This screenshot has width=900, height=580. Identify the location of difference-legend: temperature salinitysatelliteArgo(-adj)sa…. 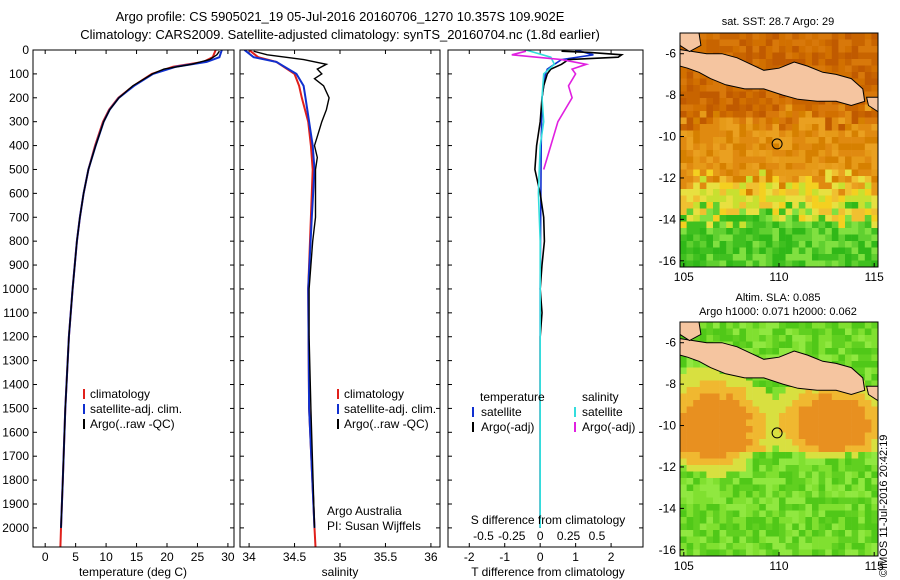
(553, 412).